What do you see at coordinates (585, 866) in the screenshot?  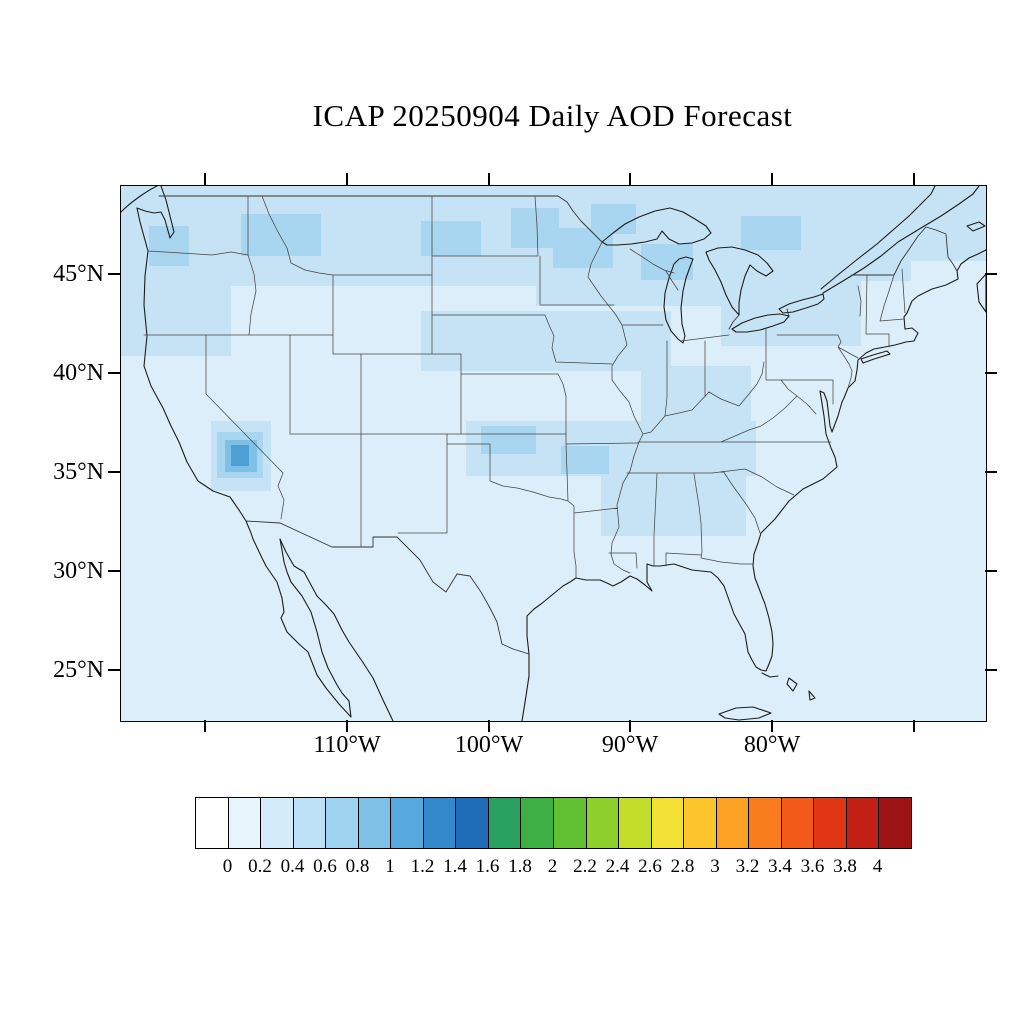 I see `colorbar-tick-label: 2.2` at bounding box center [585, 866].